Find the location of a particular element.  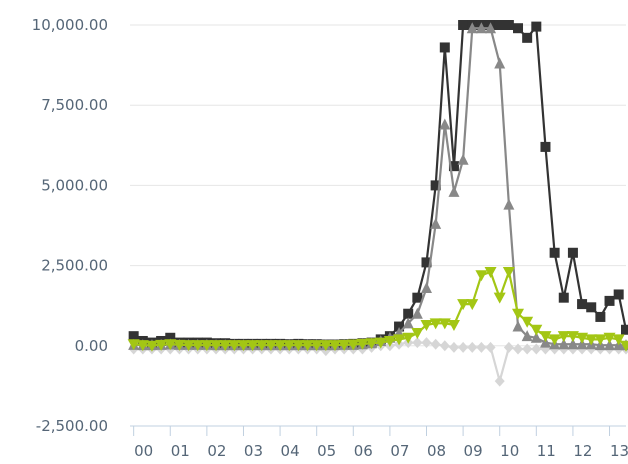

x-tick-label: 00 is located at coordinates (143, 451).